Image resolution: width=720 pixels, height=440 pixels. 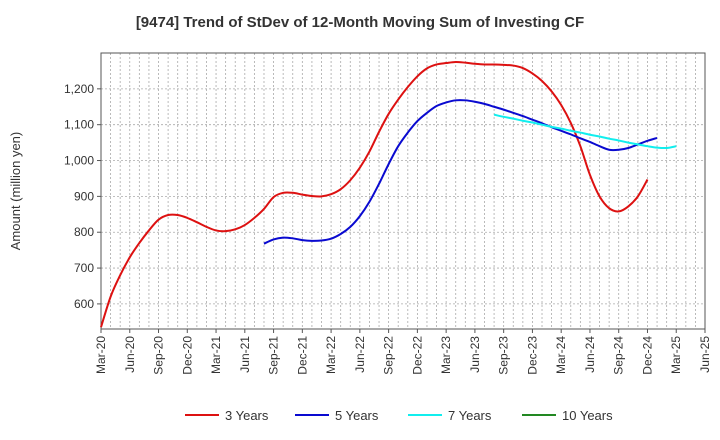 What do you see at coordinates (101, 355) in the screenshot?
I see `x-tick-label: Mar-20` at bounding box center [101, 355].